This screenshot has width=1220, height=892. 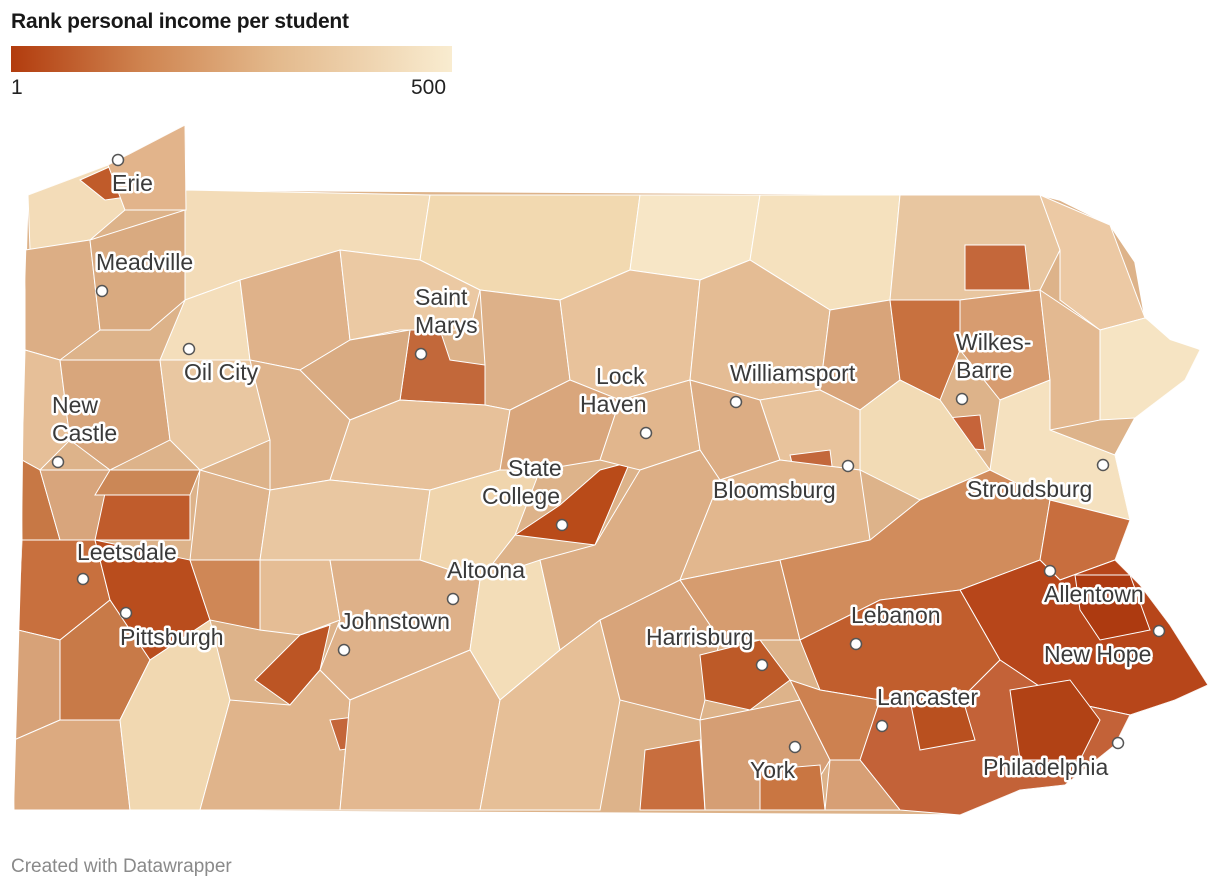 What do you see at coordinates (132, 183) in the screenshot?
I see `city-label-erie: Erie` at bounding box center [132, 183].